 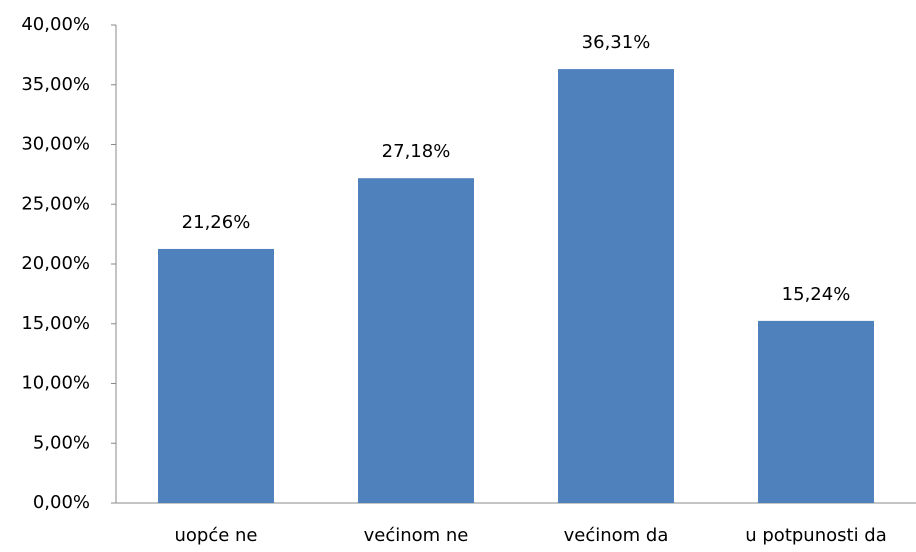 I want to click on y-tick-label: 15,00%, so click(x=55, y=323).